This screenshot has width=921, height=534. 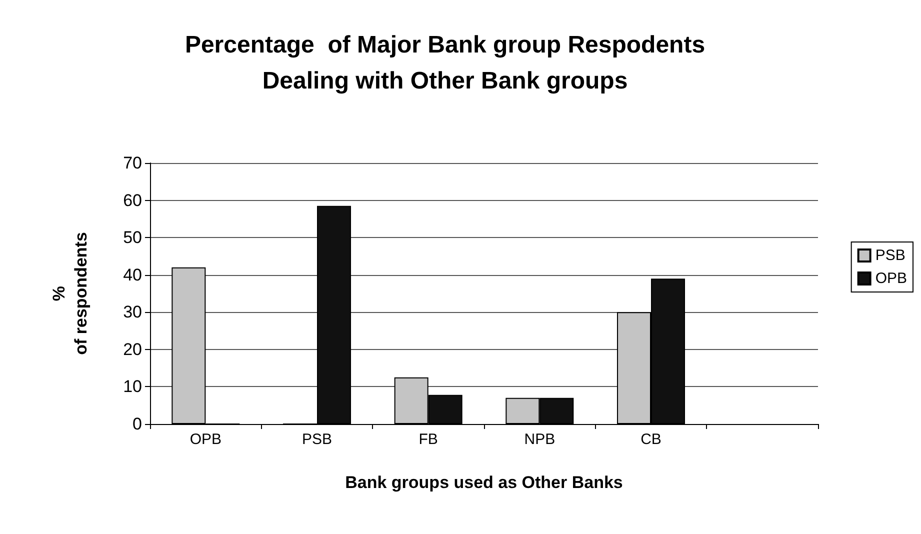 What do you see at coordinates (132, 238) in the screenshot?
I see `y-tick-label: 50` at bounding box center [132, 238].